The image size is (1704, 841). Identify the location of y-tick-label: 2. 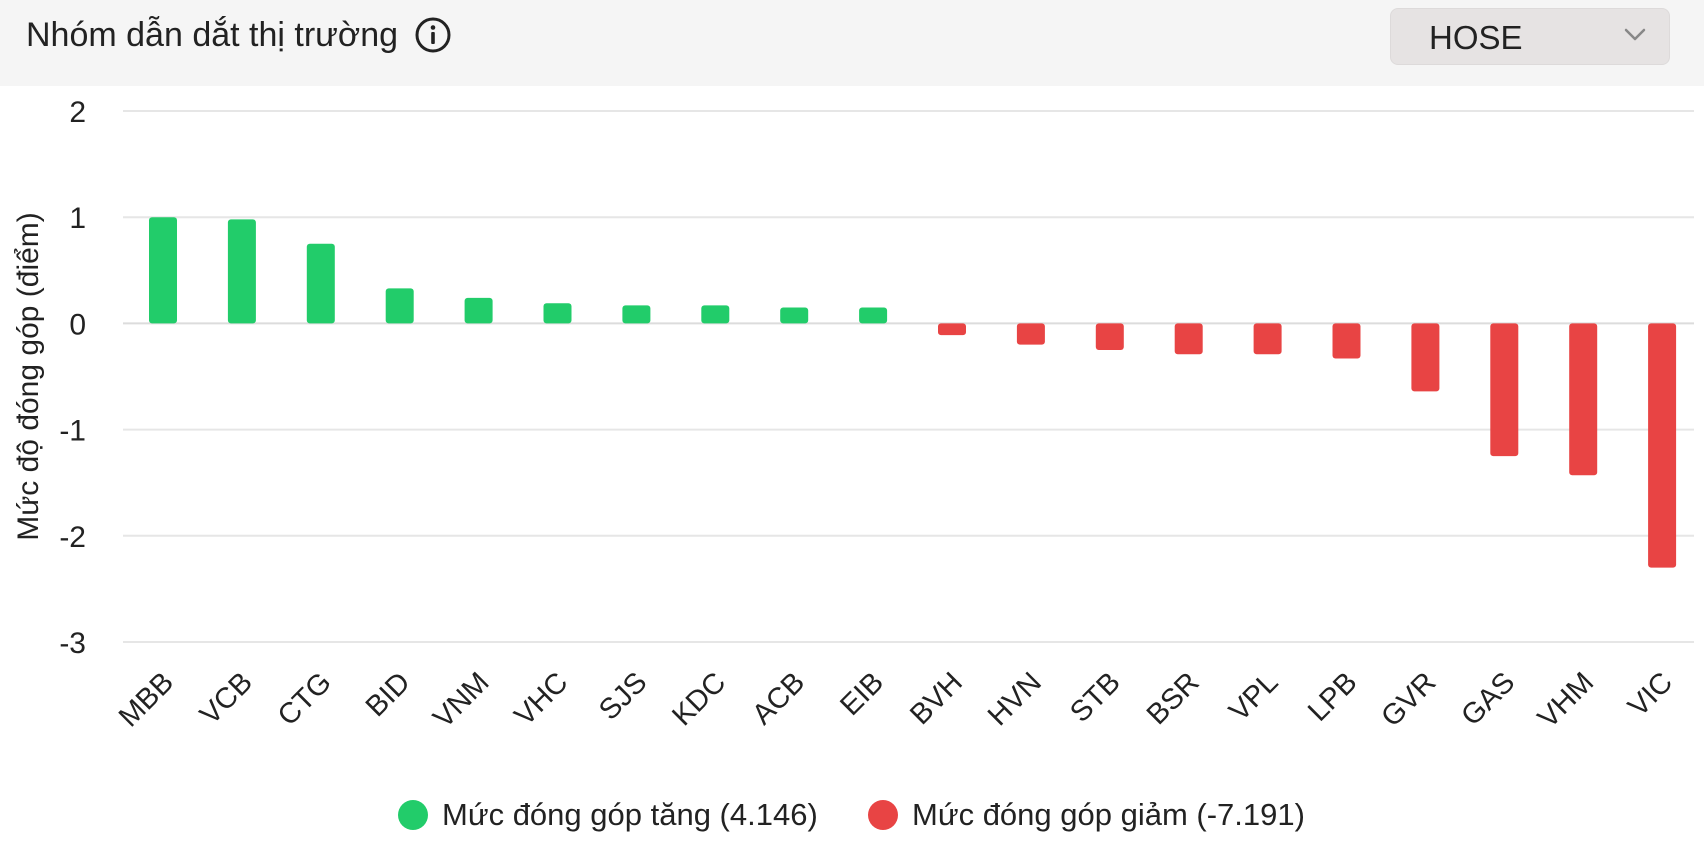
(77, 112).